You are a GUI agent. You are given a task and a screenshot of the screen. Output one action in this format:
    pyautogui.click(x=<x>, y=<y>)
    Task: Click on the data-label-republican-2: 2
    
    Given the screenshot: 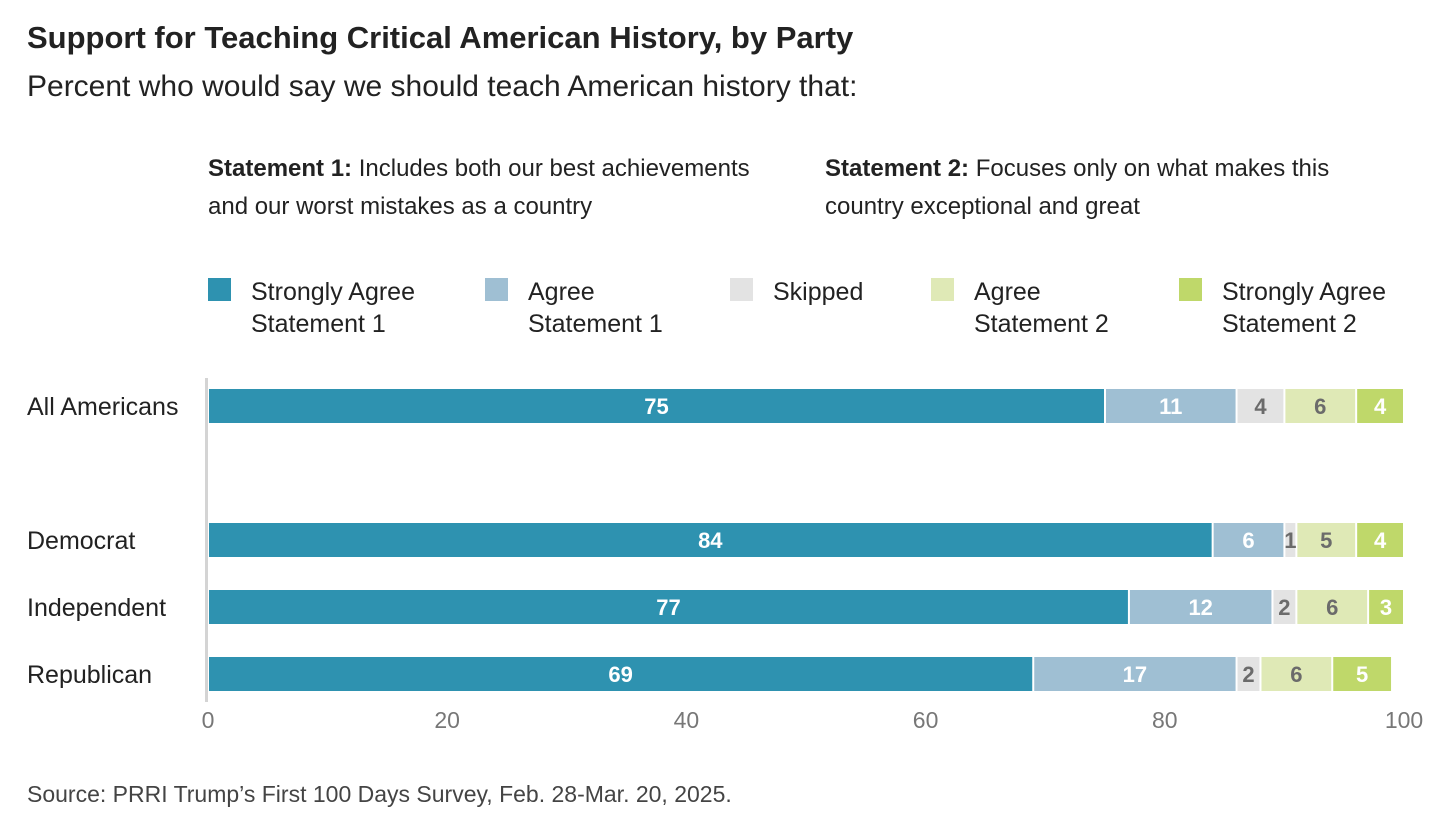 What is the action you would take?
    pyautogui.click(x=1248, y=674)
    